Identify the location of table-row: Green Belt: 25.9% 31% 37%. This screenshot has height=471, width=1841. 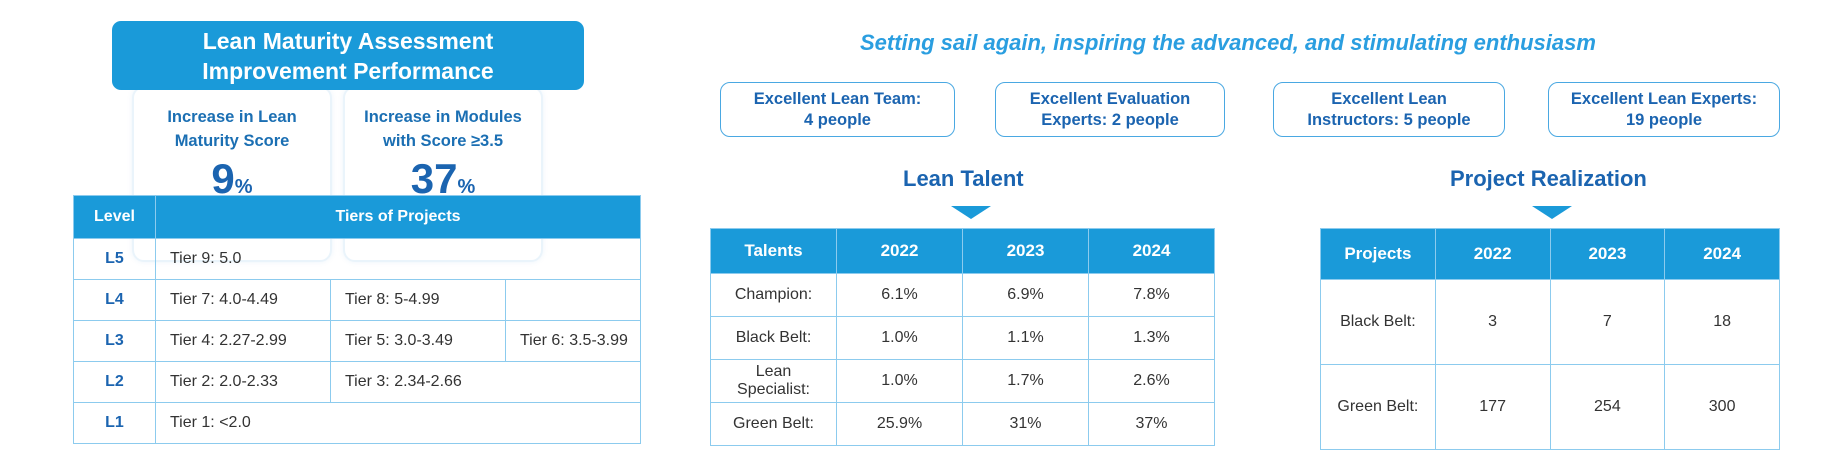
(962, 424).